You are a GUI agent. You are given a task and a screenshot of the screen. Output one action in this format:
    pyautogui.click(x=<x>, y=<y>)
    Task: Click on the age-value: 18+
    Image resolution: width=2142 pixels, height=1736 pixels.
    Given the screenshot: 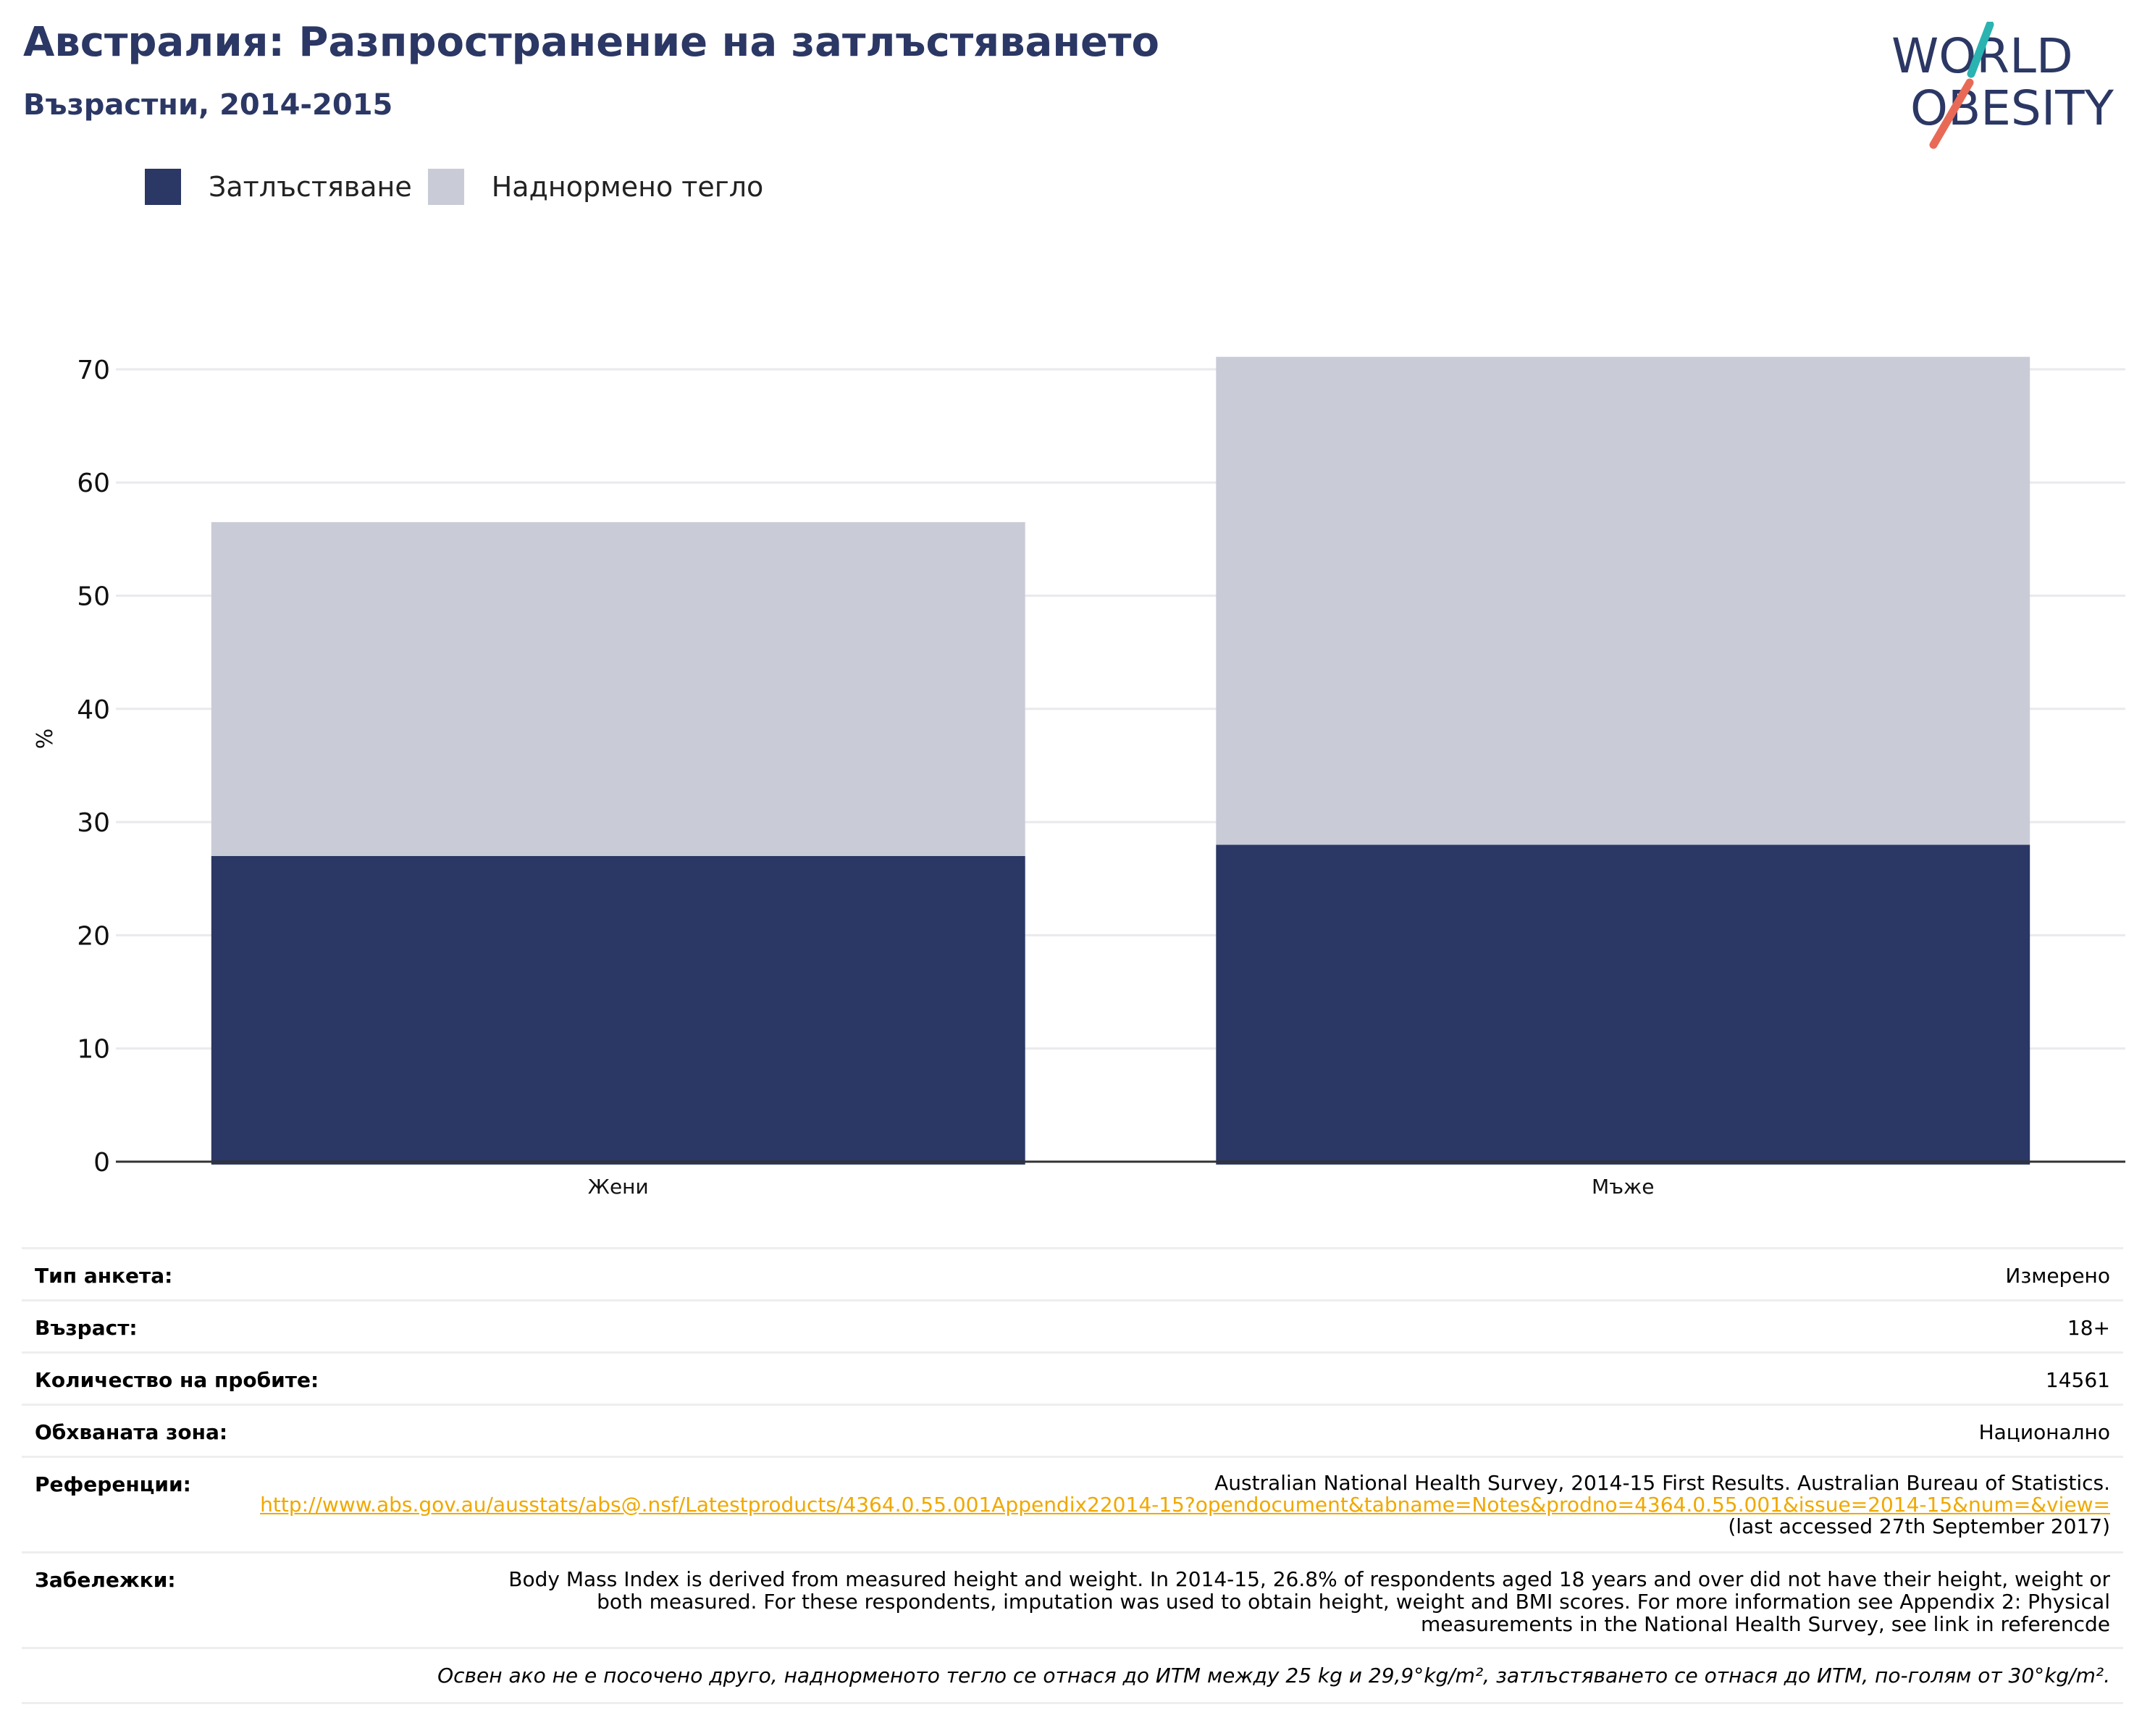 What is the action you would take?
    pyautogui.click(x=2088, y=1328)
    